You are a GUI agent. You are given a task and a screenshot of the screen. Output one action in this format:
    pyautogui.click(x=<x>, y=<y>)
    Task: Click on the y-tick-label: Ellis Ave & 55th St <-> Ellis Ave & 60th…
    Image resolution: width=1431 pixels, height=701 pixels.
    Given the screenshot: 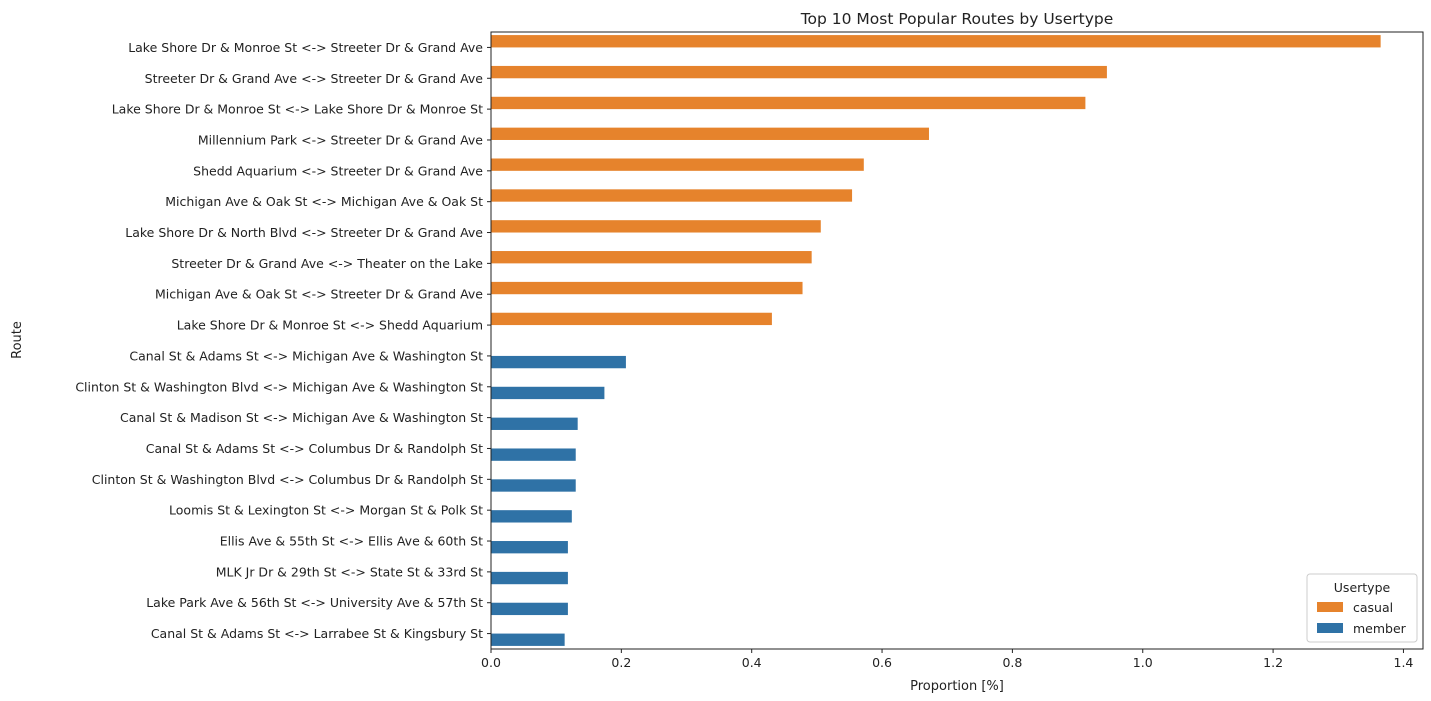 What is the action you would take?
    pyautogui.click(x=351, y=541)
    